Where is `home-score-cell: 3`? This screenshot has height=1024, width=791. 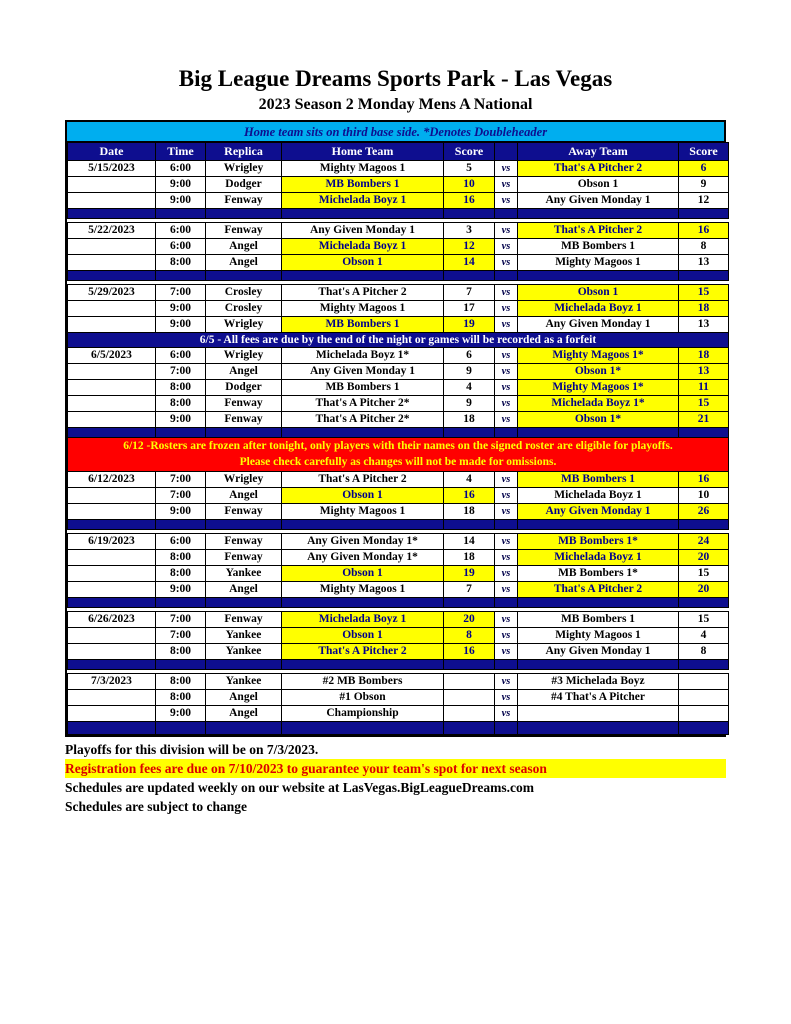 home-score-cell: 3 is located at coordinates (469, 230).